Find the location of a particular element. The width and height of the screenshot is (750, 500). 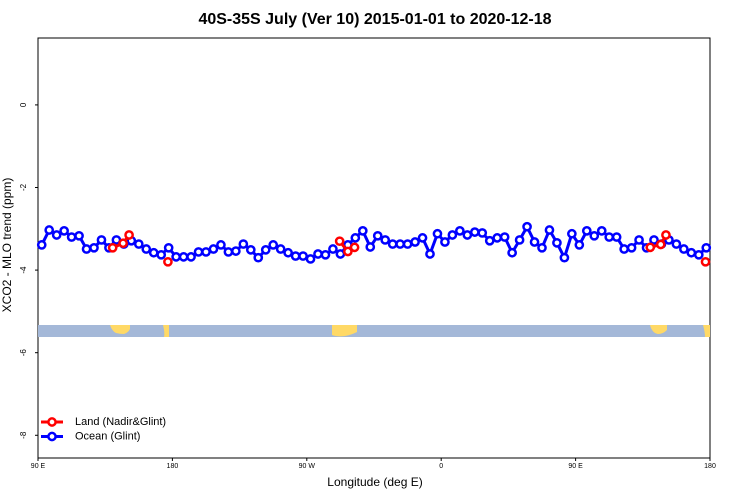

y-axis-label: XCO2 - MLO trend (ppm) is located at coordinates (7, 245).